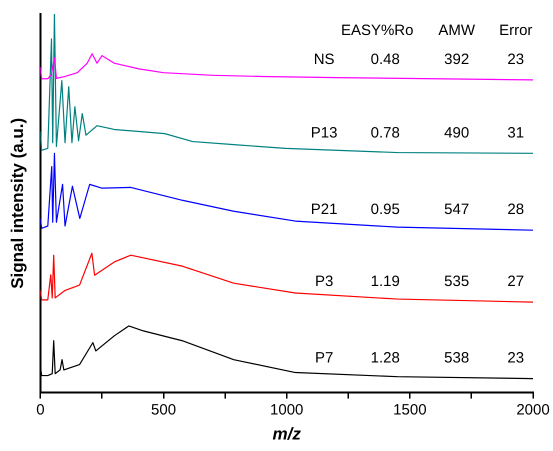  Describe the element at coordinates (457, 30) in the screenshot. I see `annotation: AMW` at that location.